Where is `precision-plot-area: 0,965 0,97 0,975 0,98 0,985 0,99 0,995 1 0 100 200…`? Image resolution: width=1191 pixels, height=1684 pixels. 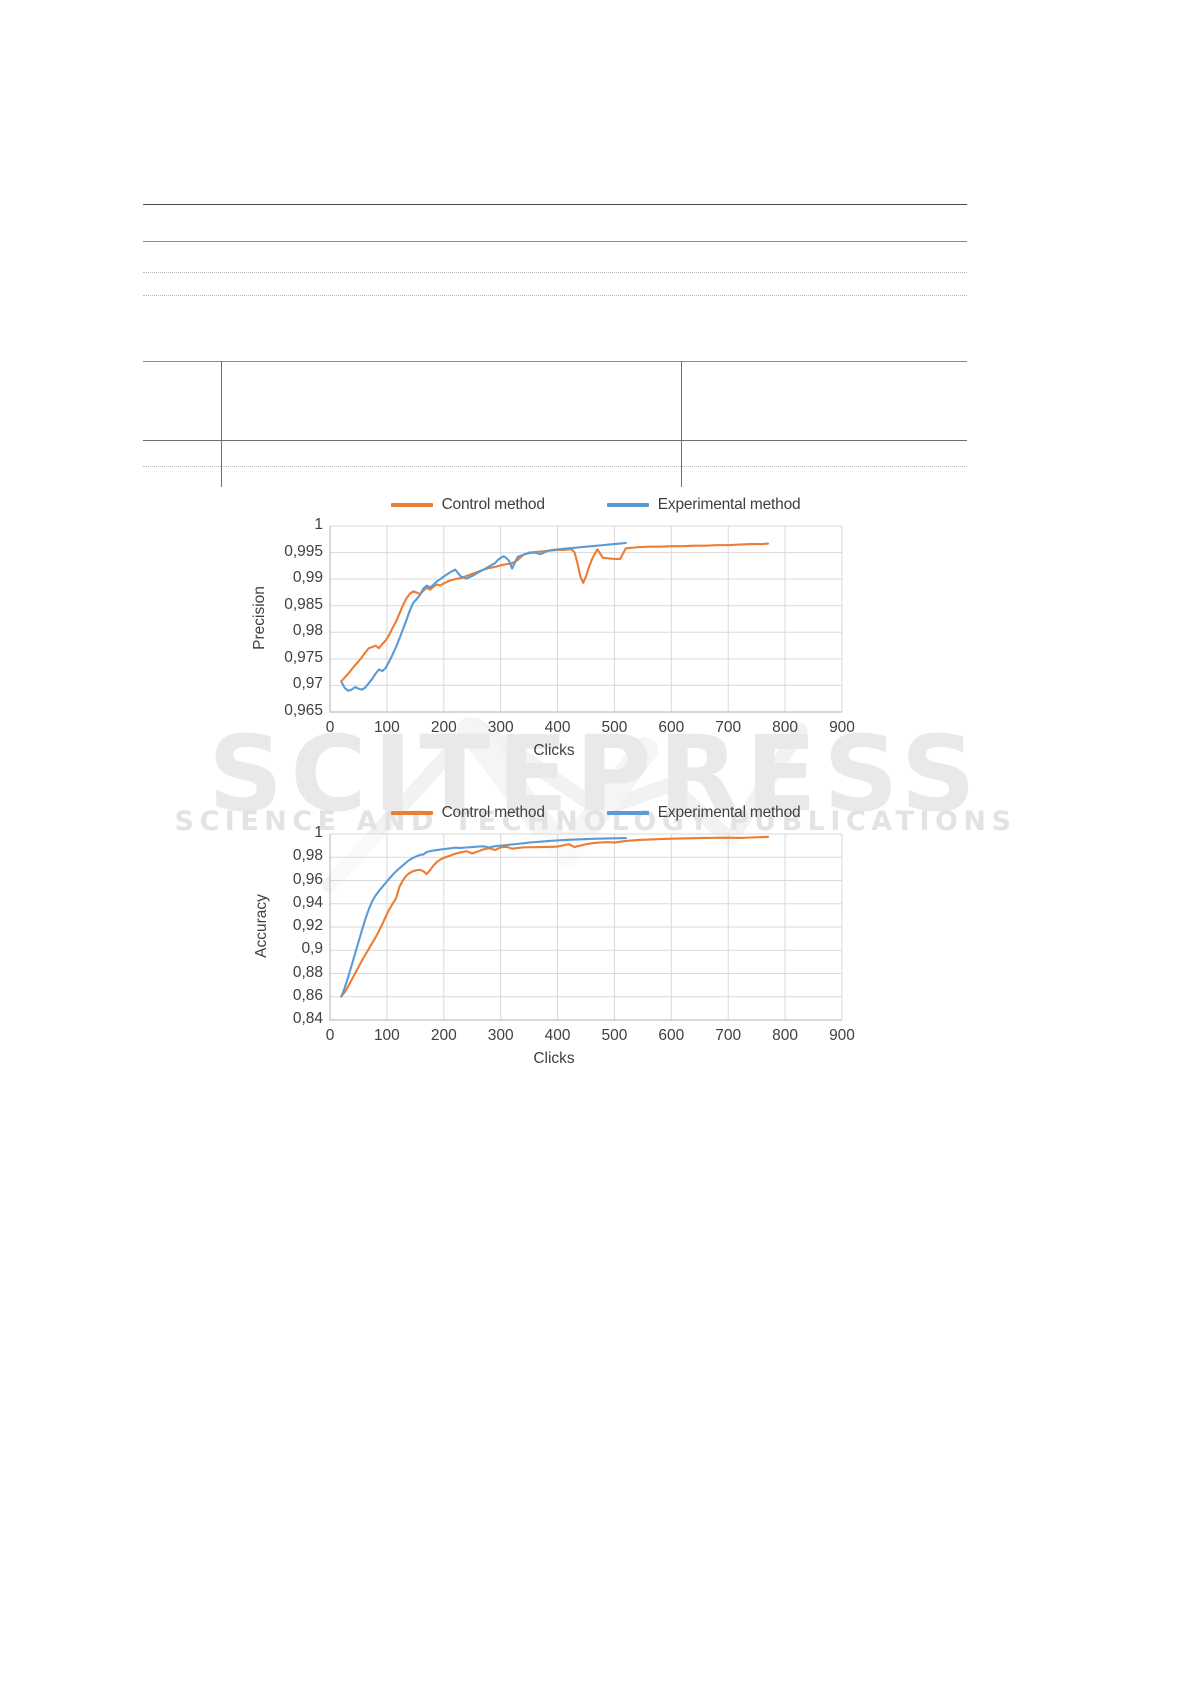
precision-plot-area: 0,965 0,97 0,975 0,98 0,985 0,99 0,995 1 0 100 200… is located at coordinates (552, 637).